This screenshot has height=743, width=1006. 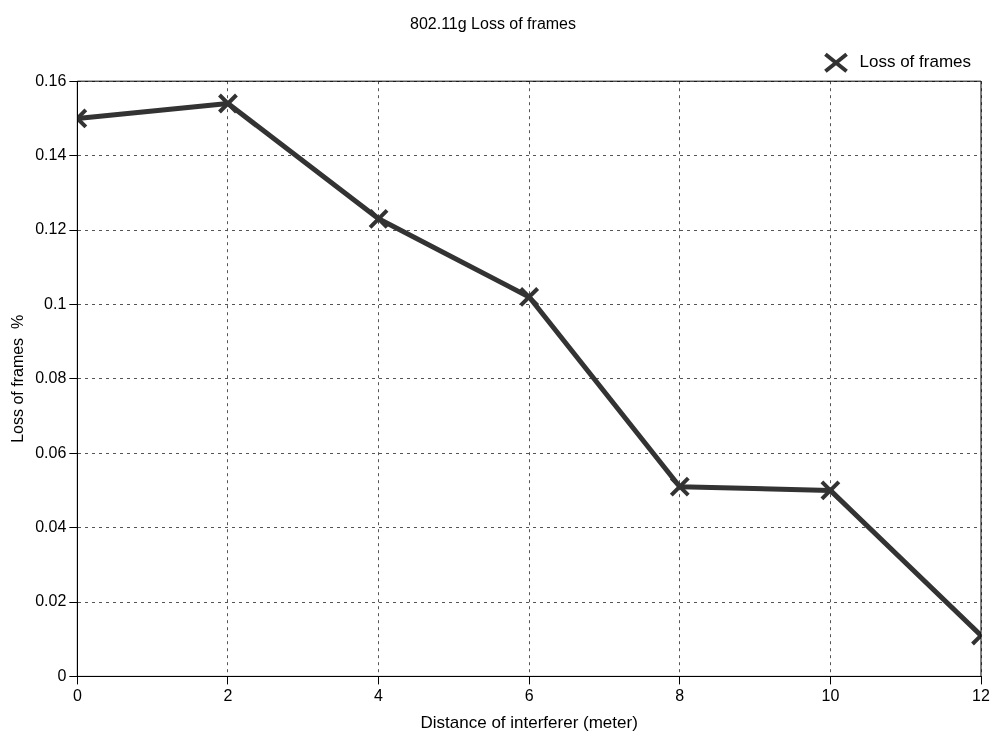 I want to click on y-tick-label: 0.1, so click(x=55, y=303).